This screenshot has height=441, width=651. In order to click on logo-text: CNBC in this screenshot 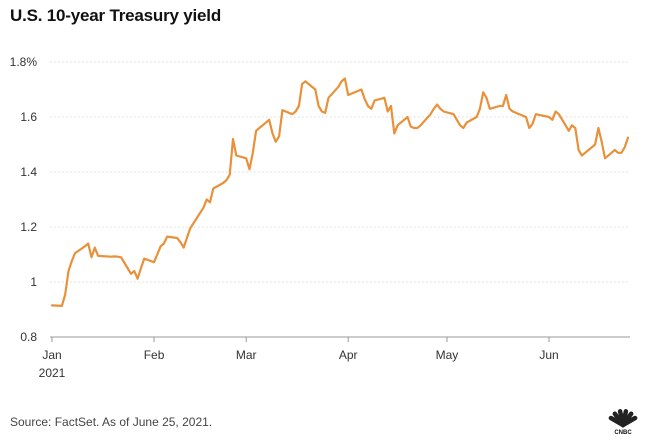, I will do `click(623, 433)`.